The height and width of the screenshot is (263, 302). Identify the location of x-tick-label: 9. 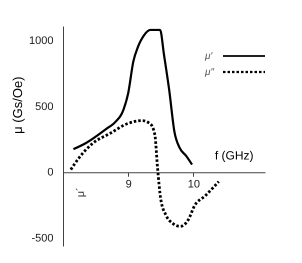
(129, 184).